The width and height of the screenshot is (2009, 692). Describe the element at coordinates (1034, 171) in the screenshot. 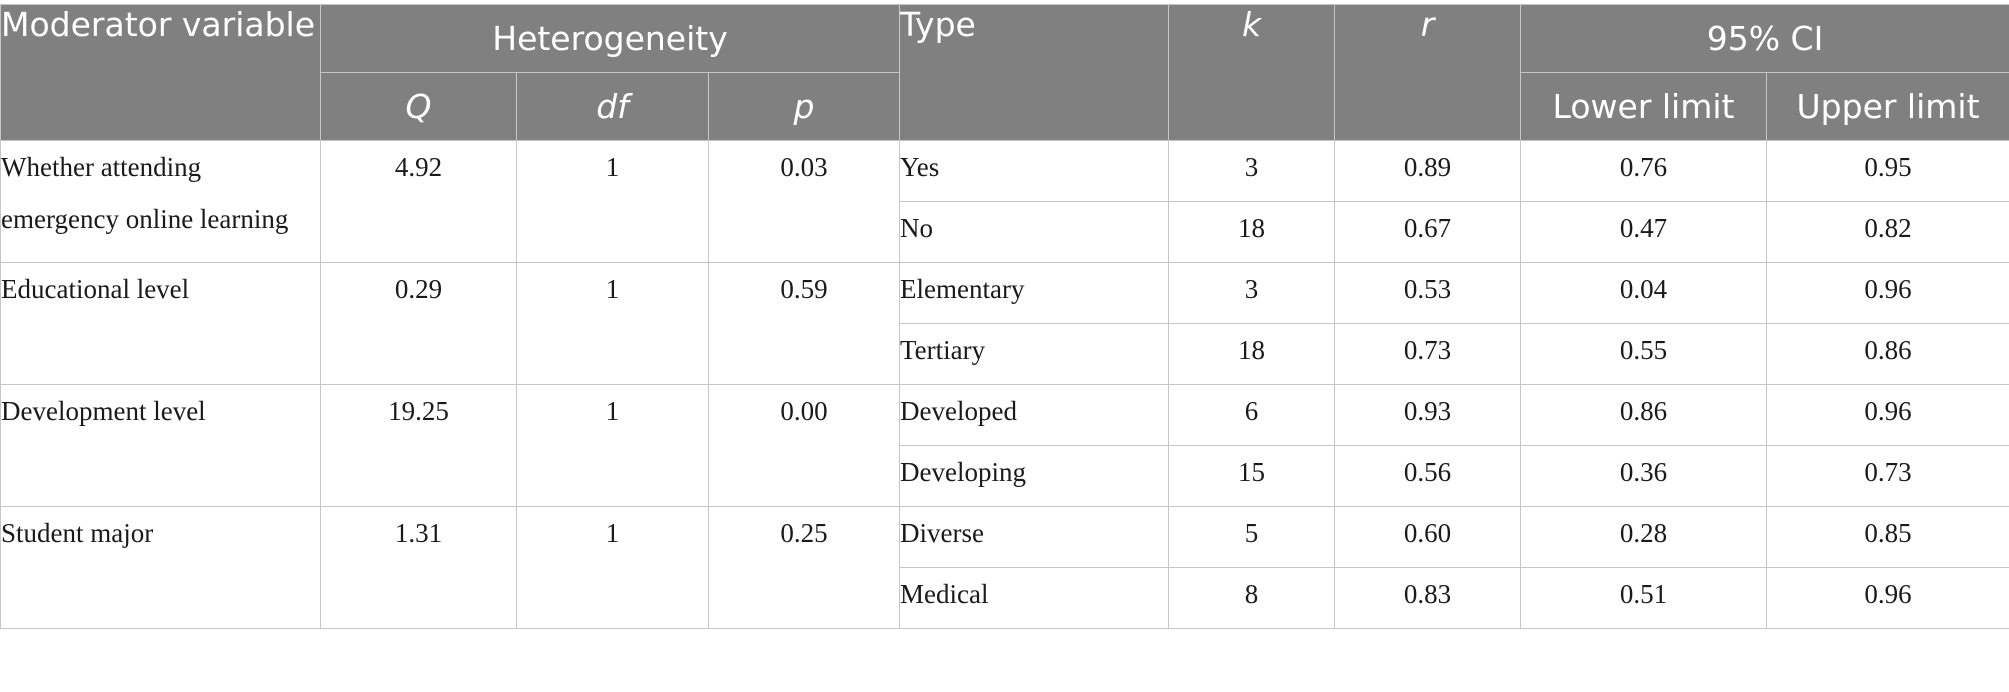

I see `type-cell: Yes` at that location.